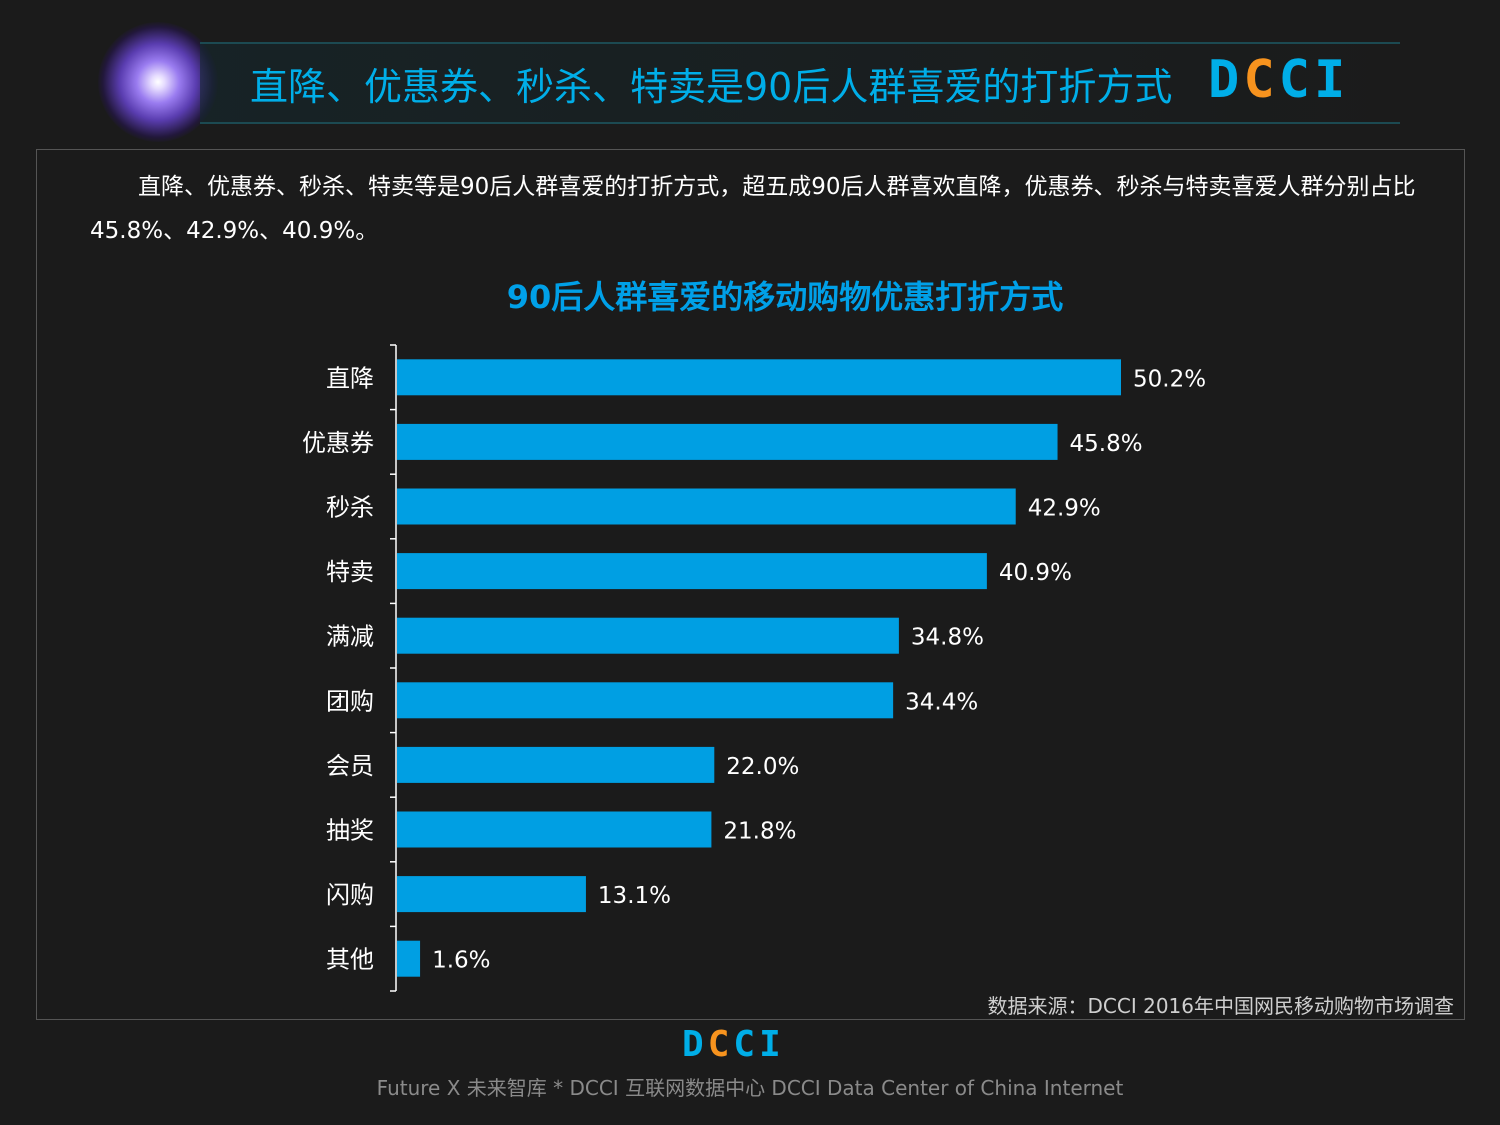  I want to click on data-label: 22.0%, so click(762, 767).